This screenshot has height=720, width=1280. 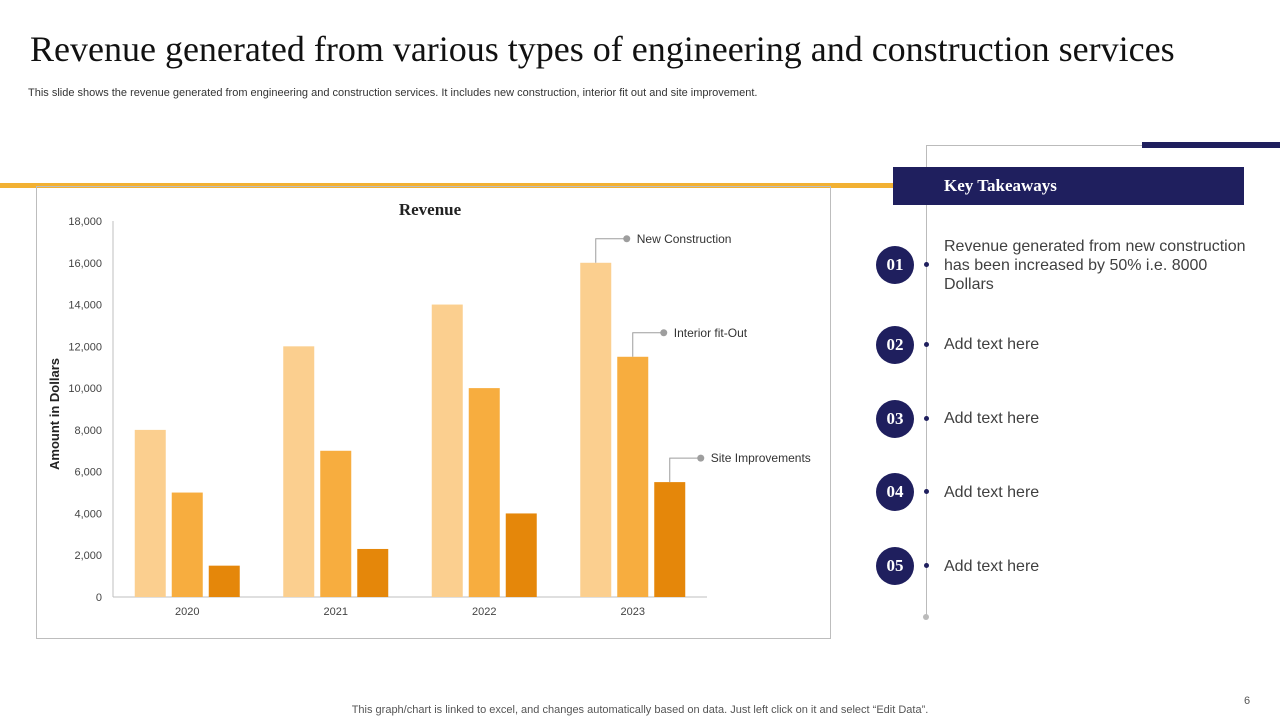 What do you see at coordinates (85, 389) in the screenshot?
I see `y-tick-label: 10,000` at bounding box center [85, 389].